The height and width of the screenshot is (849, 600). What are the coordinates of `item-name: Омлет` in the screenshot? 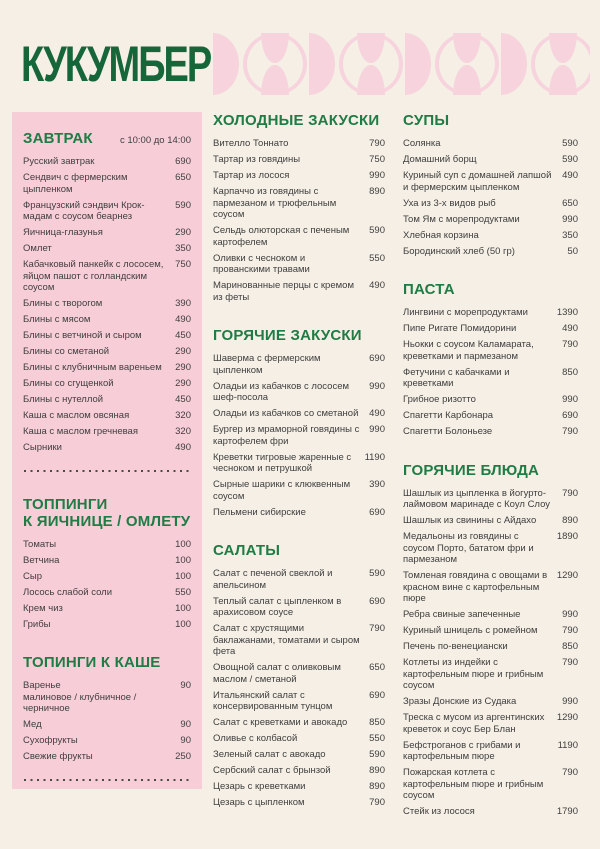 It's located at (37, 248).